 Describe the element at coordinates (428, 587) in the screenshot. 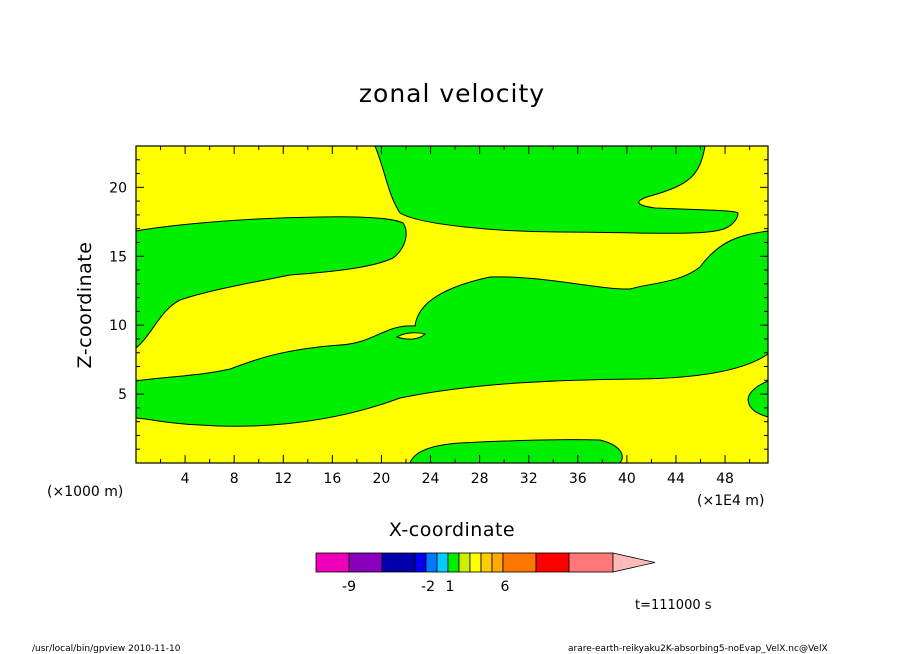

I see `colorbar-label: -2` at that location.